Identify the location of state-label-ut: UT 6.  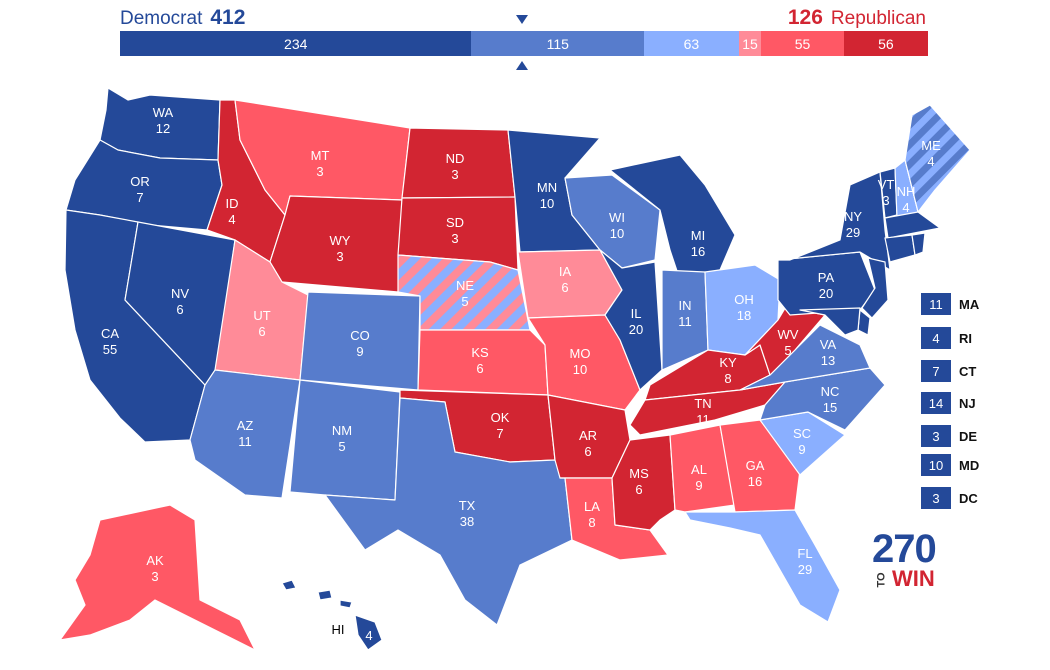
(261, 323).